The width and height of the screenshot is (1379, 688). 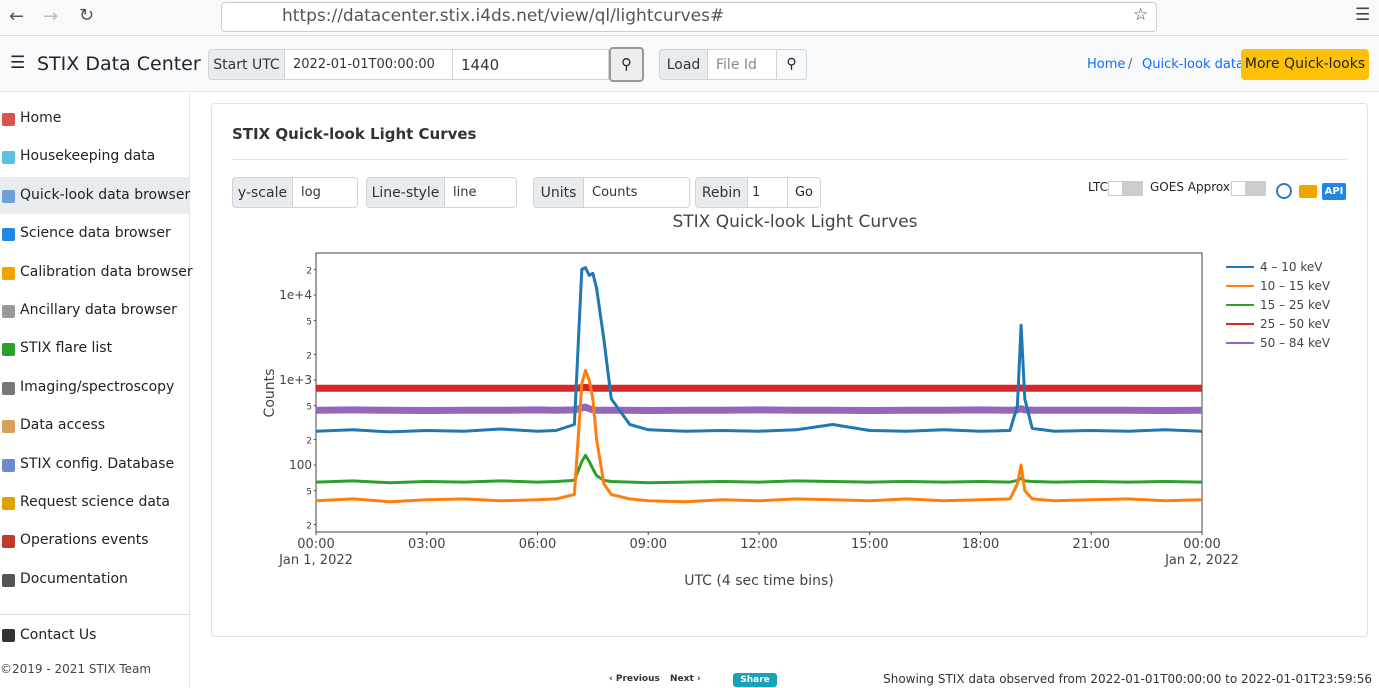 I want to click on sidebar-active, so click(x=94, y=195).